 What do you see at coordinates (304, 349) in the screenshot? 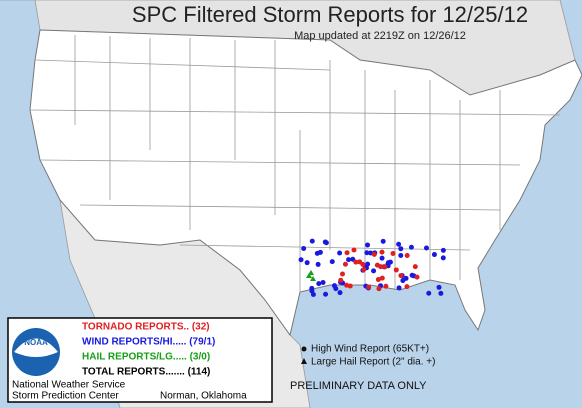
I see `high-wind-symbol` at bounding box center [304, 349].